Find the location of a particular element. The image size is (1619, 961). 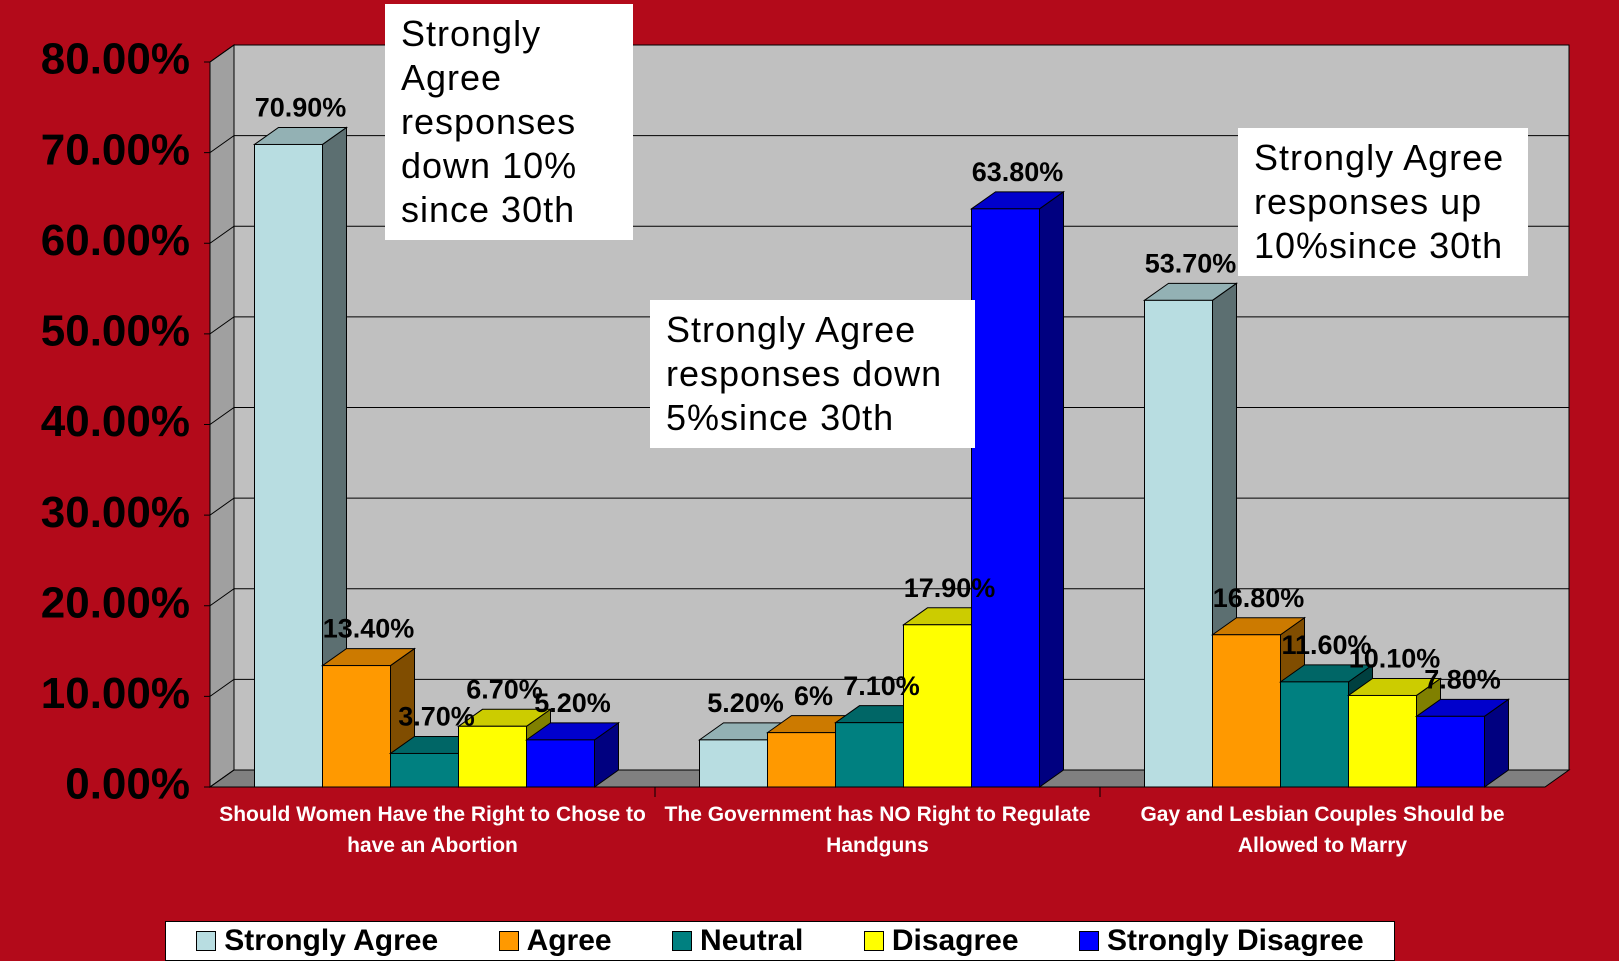

data-label: 10.10% is located at coordinates (1395, 659).